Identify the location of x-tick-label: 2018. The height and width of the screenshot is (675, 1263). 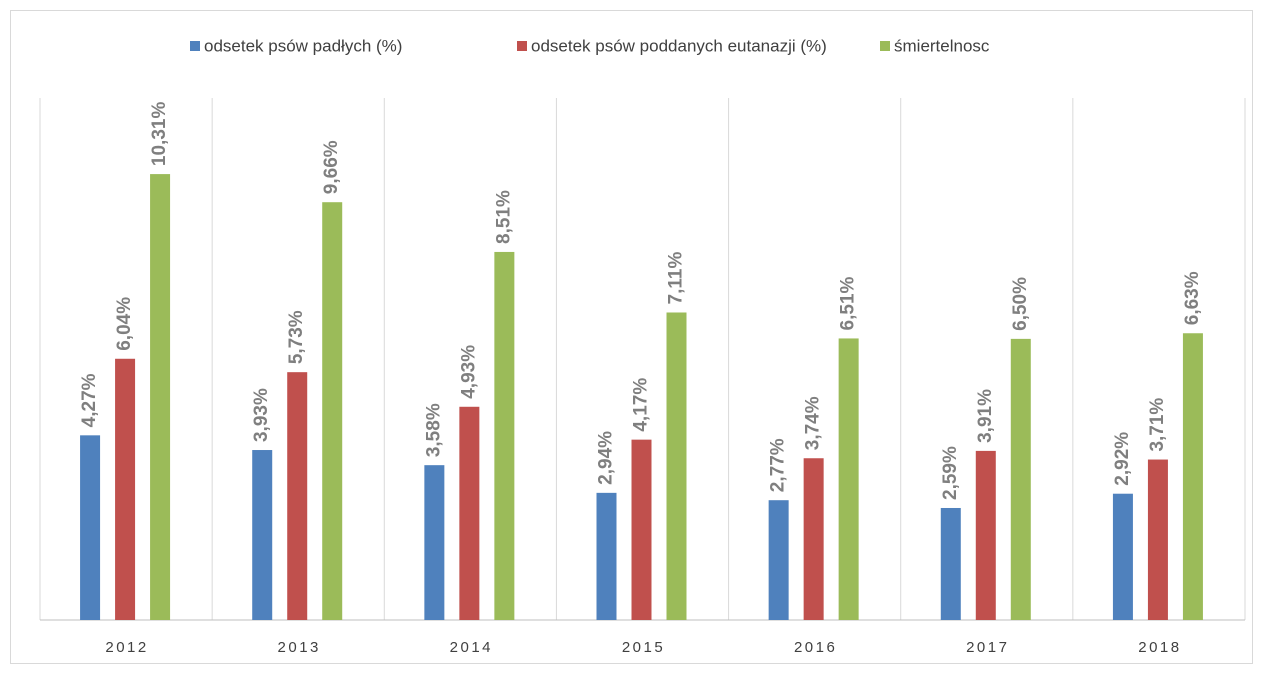
(1159, 647).